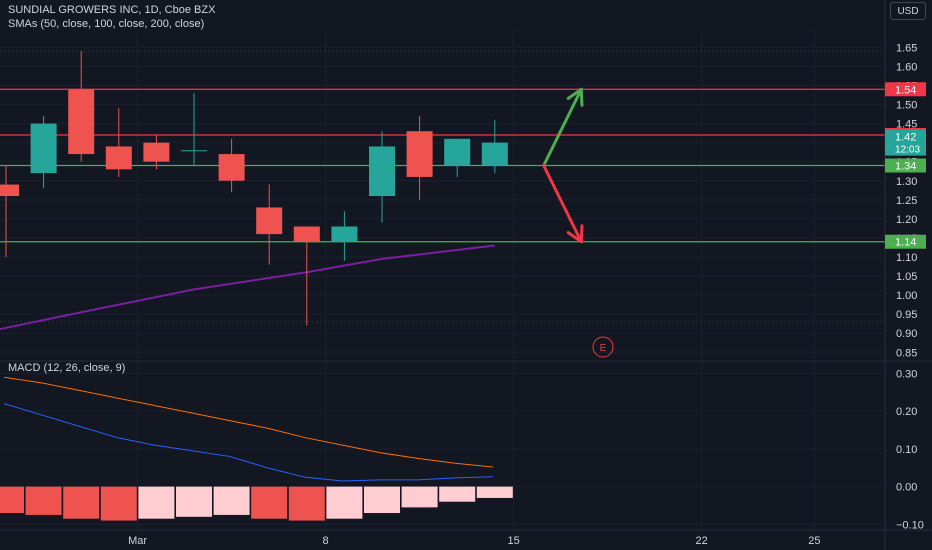  Describe the element at coordinates (908, 11) in the screenshot. I see `currency-button: USD` at that location.